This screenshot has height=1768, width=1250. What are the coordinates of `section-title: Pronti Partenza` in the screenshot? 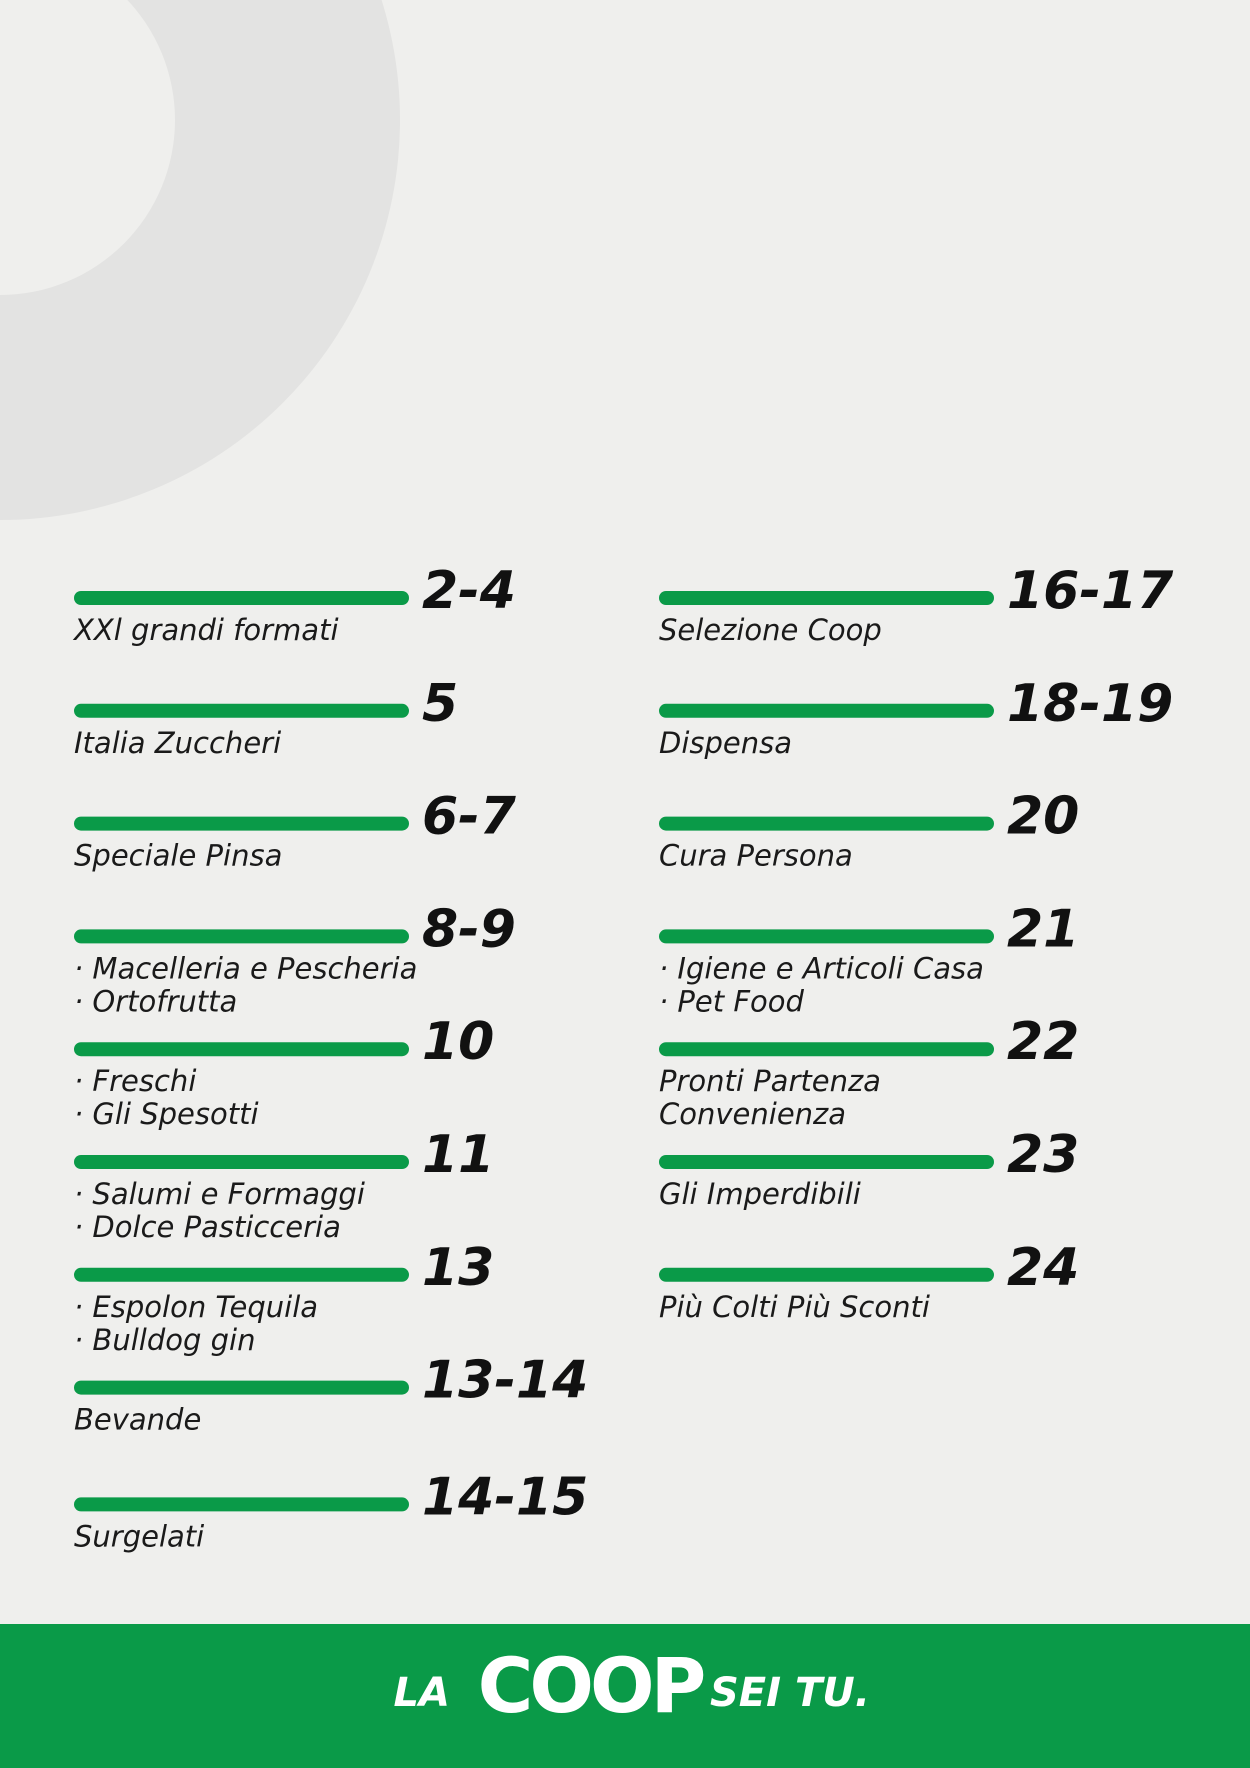 It's located at (770, 1081).